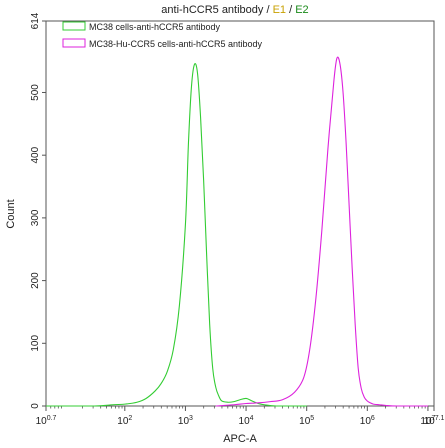  Describe the element at coordinates (434, 418) in the screenshot. I see `x-tick-label-exponent: 7` at that location.